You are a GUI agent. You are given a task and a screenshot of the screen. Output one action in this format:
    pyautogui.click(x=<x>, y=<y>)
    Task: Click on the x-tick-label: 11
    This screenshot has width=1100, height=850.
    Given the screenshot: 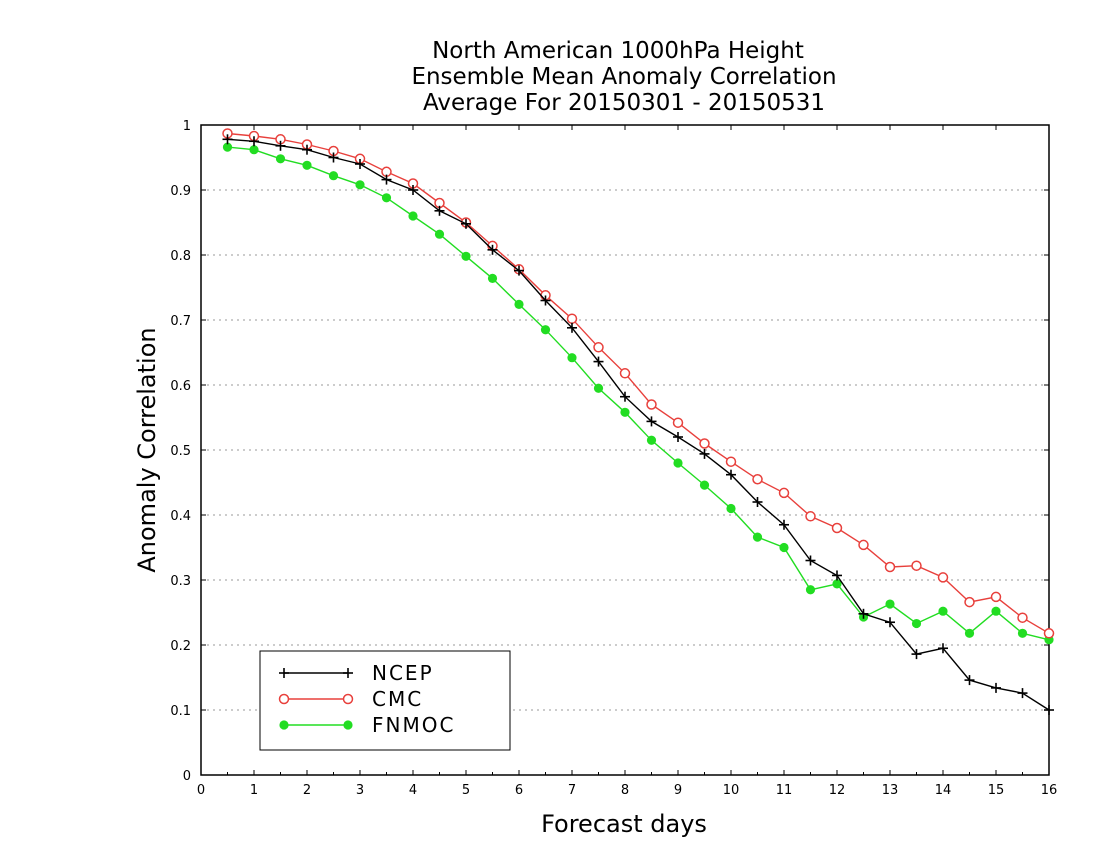 What is the action you would take?
    pyautogui.click(x=784, y=790)
    